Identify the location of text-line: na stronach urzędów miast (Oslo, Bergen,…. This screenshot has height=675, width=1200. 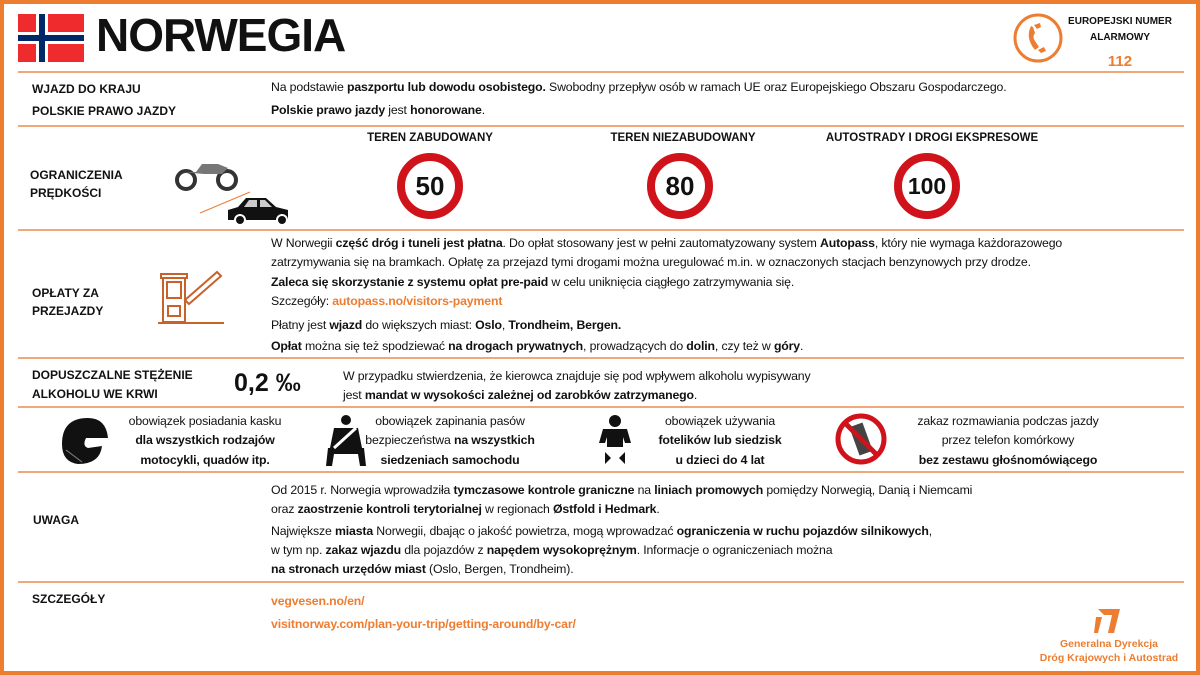
(422, 569).